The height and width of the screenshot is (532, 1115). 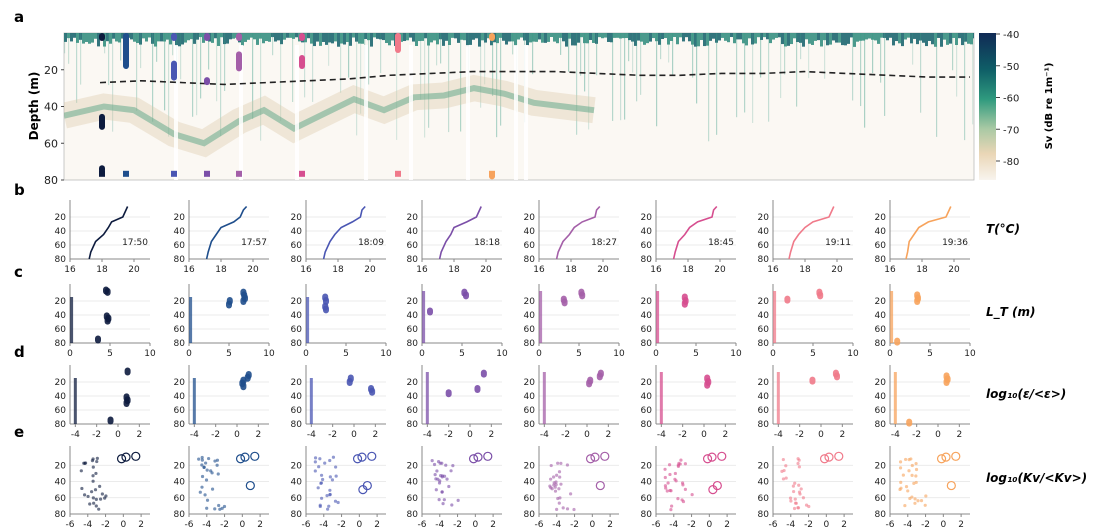 I want to click on x-tick-label: -6, so click(x=422, y=525).